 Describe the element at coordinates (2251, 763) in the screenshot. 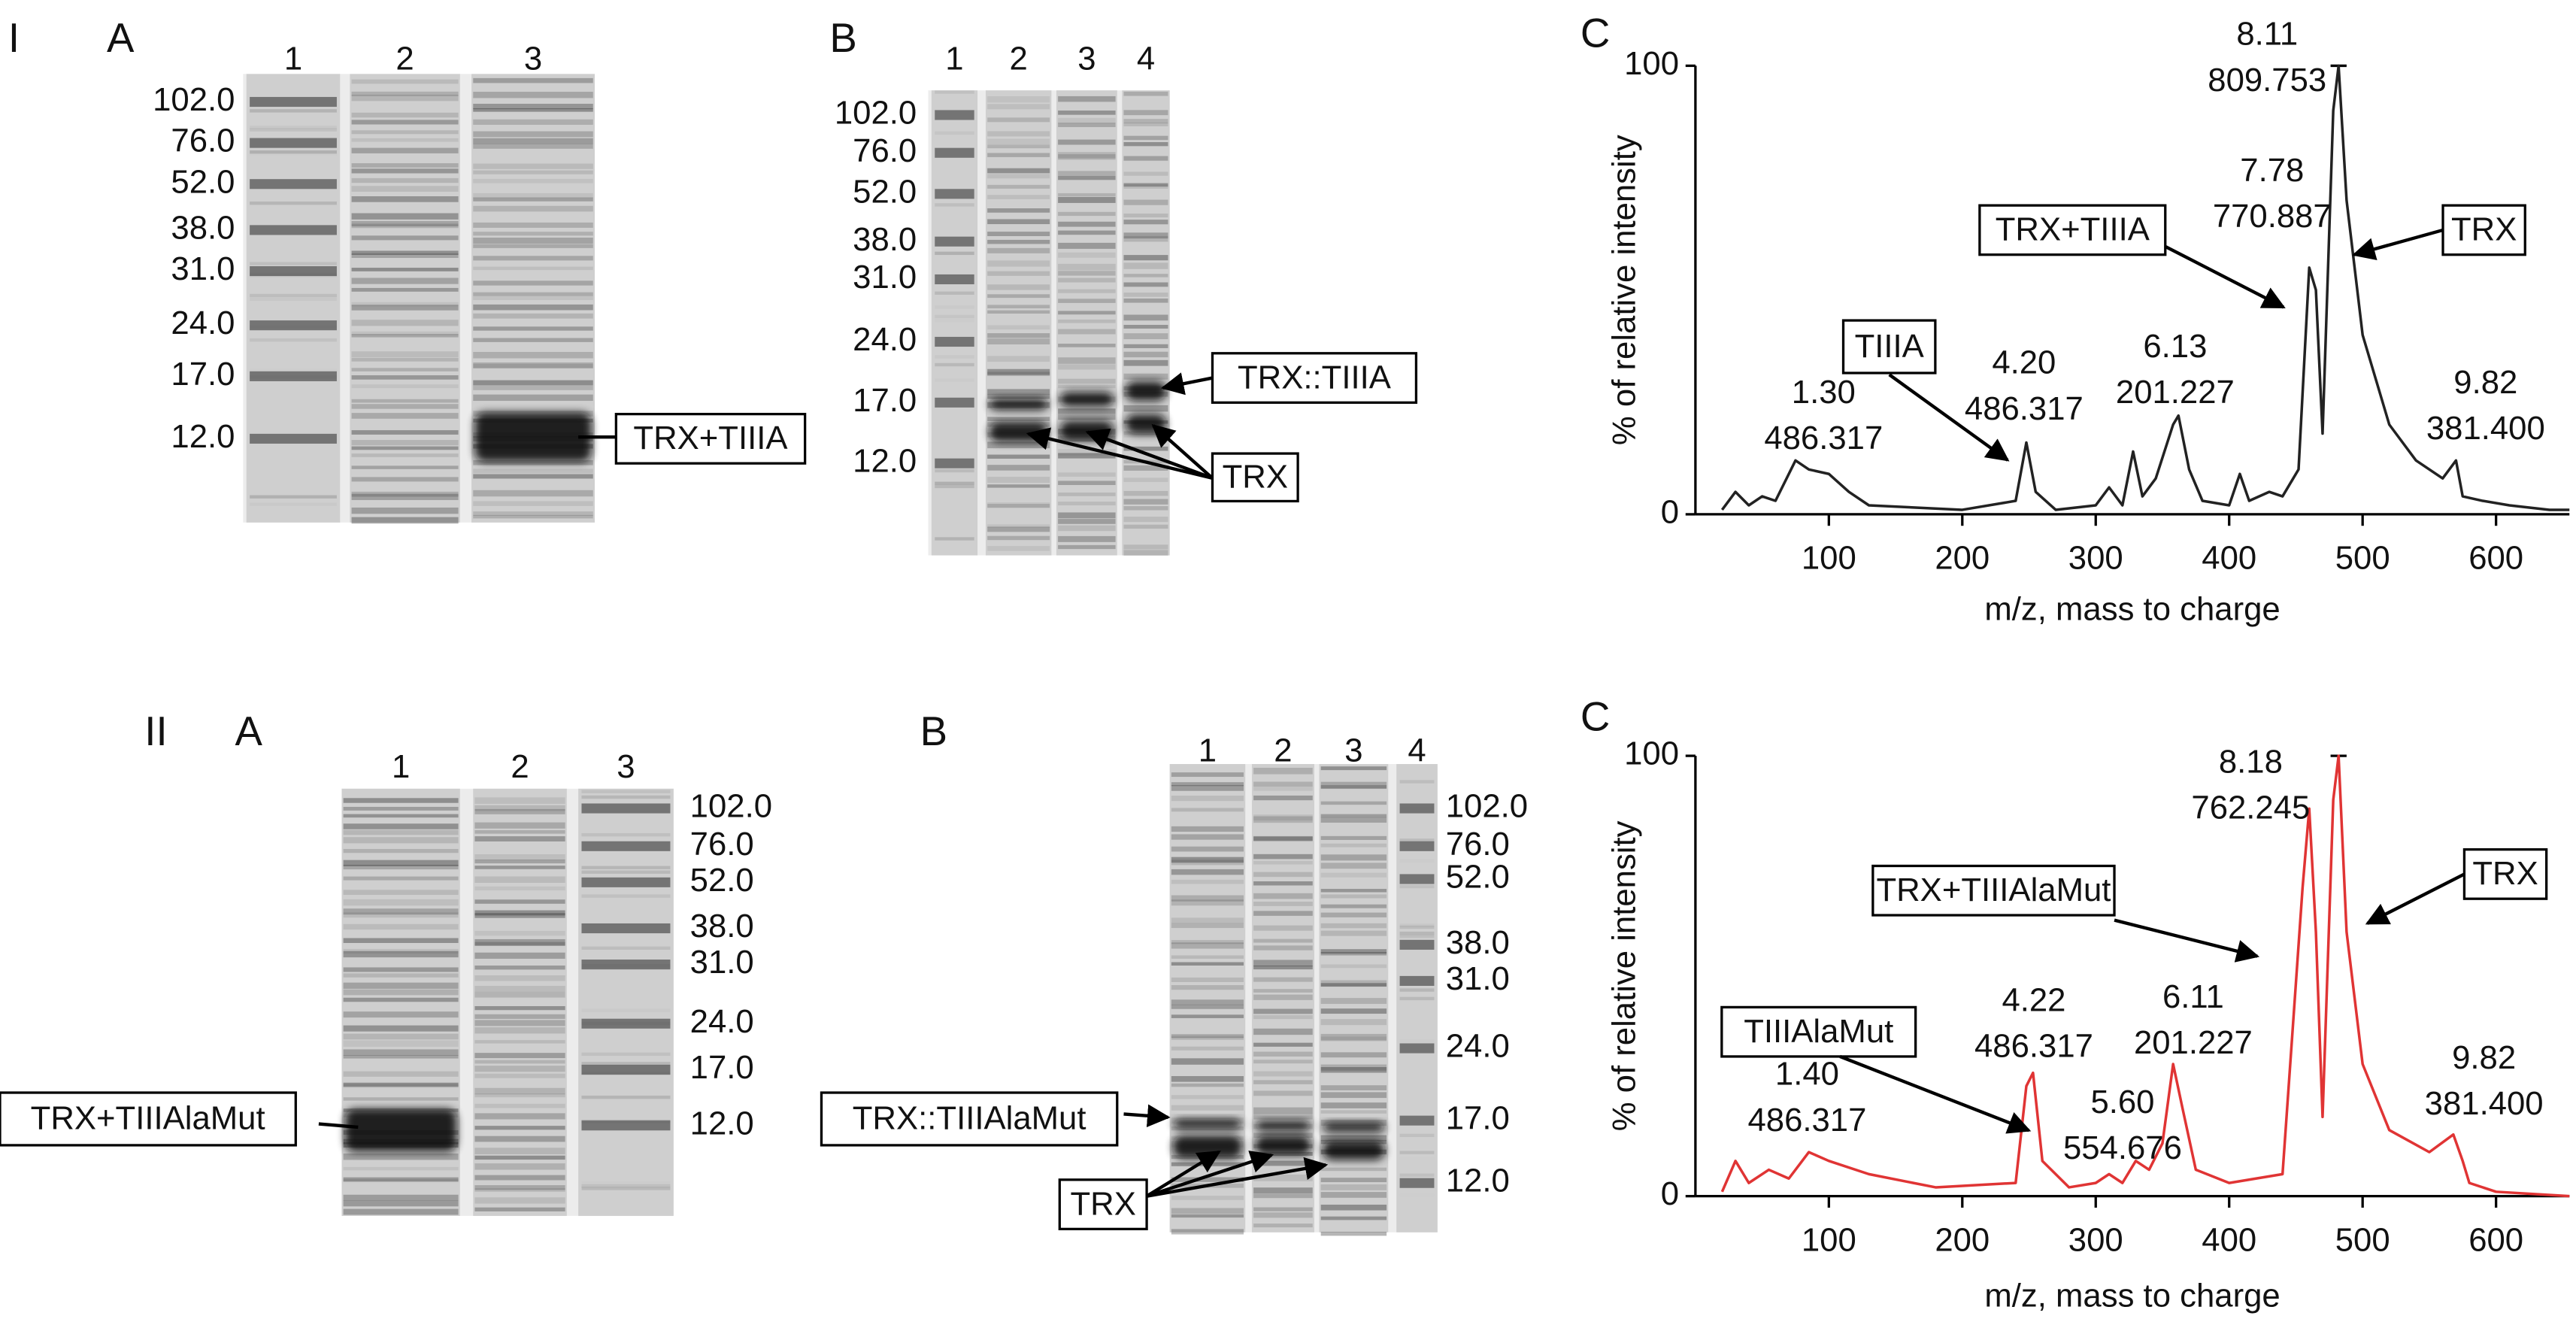

I see `peak-annotation: 8.18` at that location.